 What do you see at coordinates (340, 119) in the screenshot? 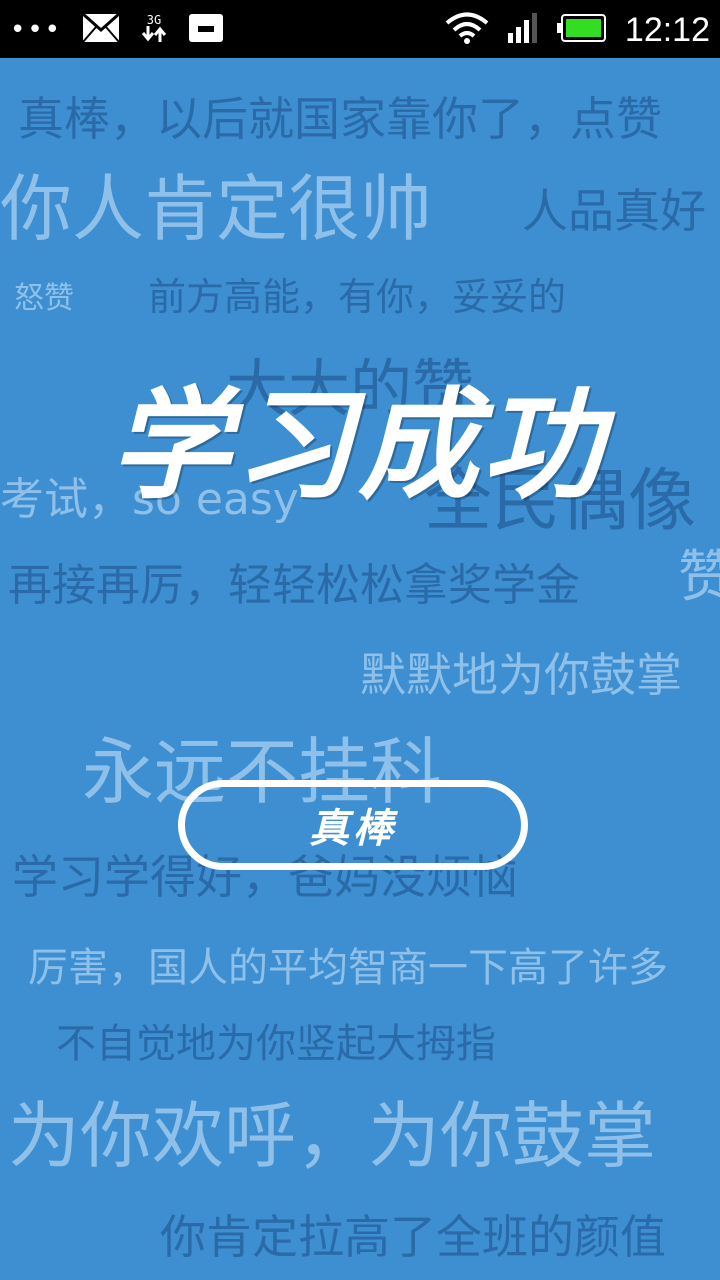
I see `bg-phrase: 真棒，以后就国家靠你了，点赞` at bounding box center [340, 119].